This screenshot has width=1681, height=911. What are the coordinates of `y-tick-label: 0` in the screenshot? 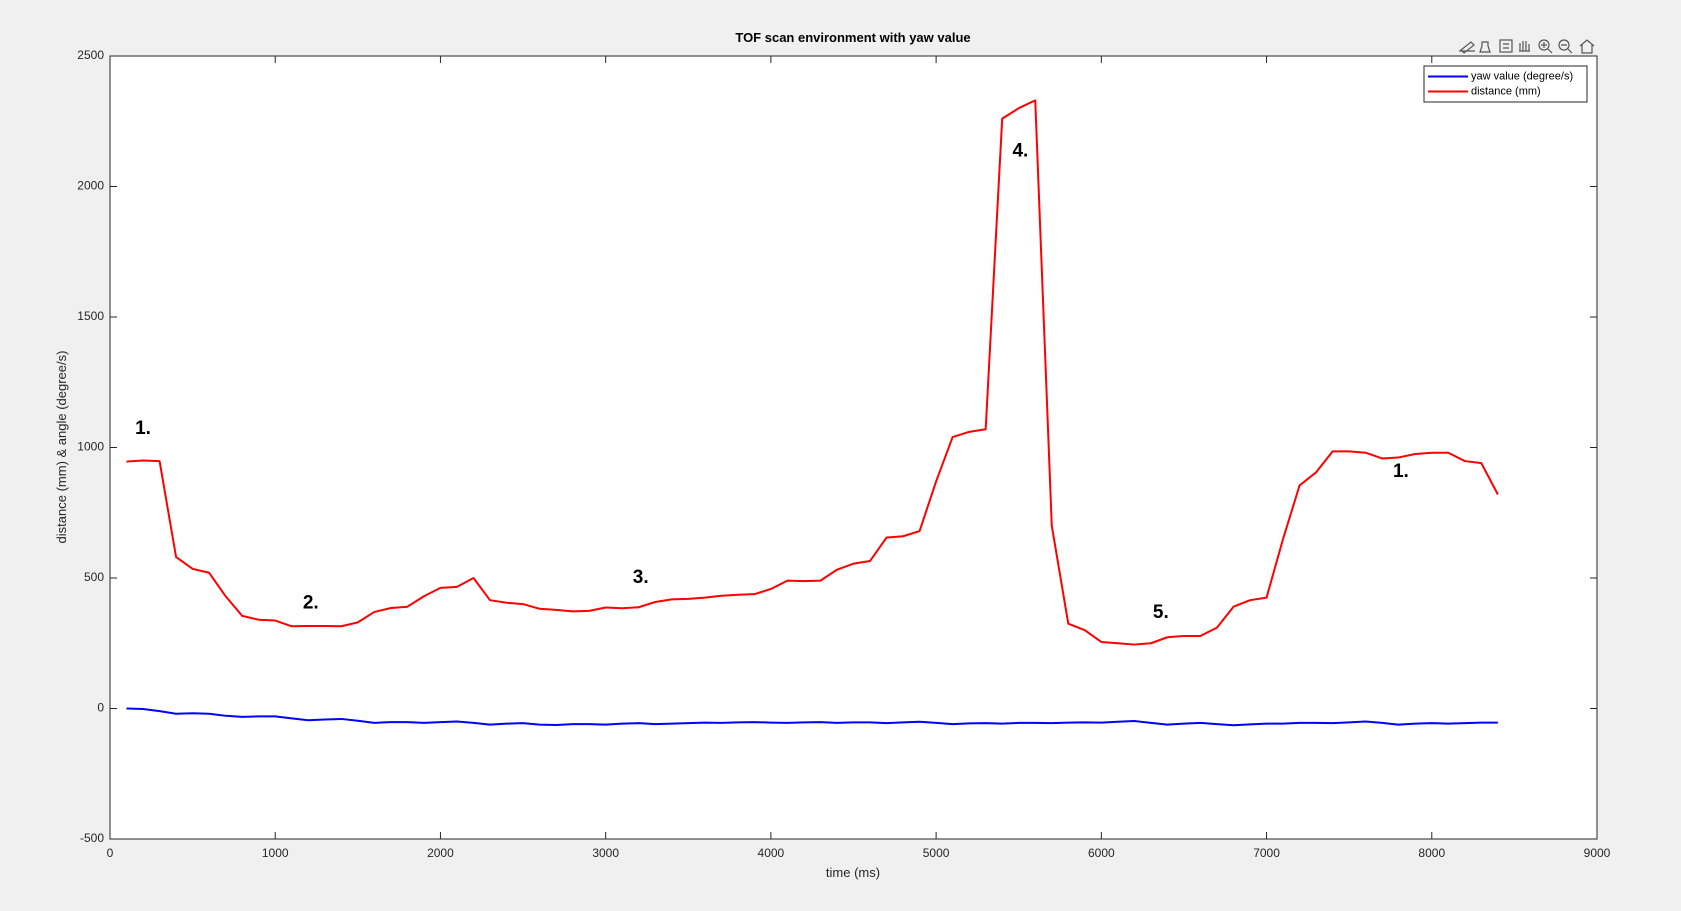 It's located at (100, 708).